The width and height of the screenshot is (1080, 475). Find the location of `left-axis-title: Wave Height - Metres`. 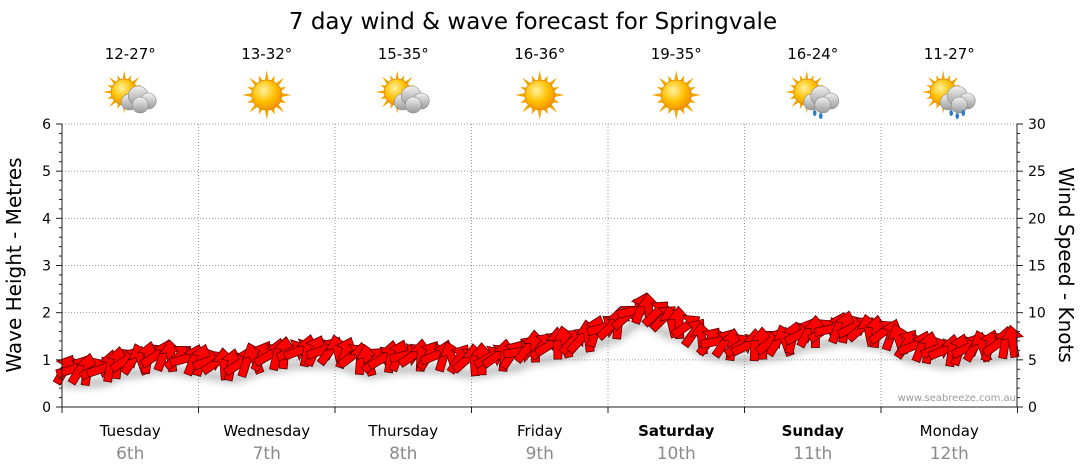

left-axis-title: Wave Height - Metres is located at coordinates (14, 264).